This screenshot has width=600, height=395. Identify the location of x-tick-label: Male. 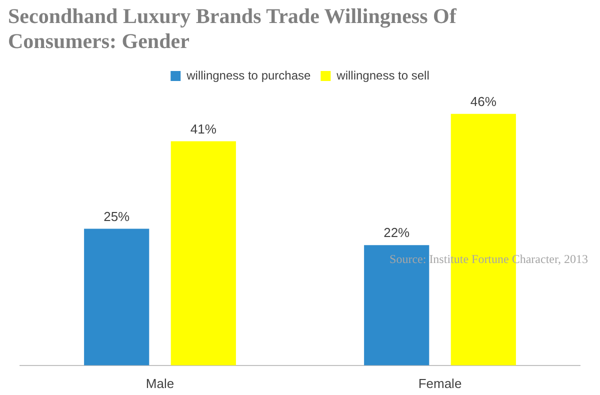
(160, 383).